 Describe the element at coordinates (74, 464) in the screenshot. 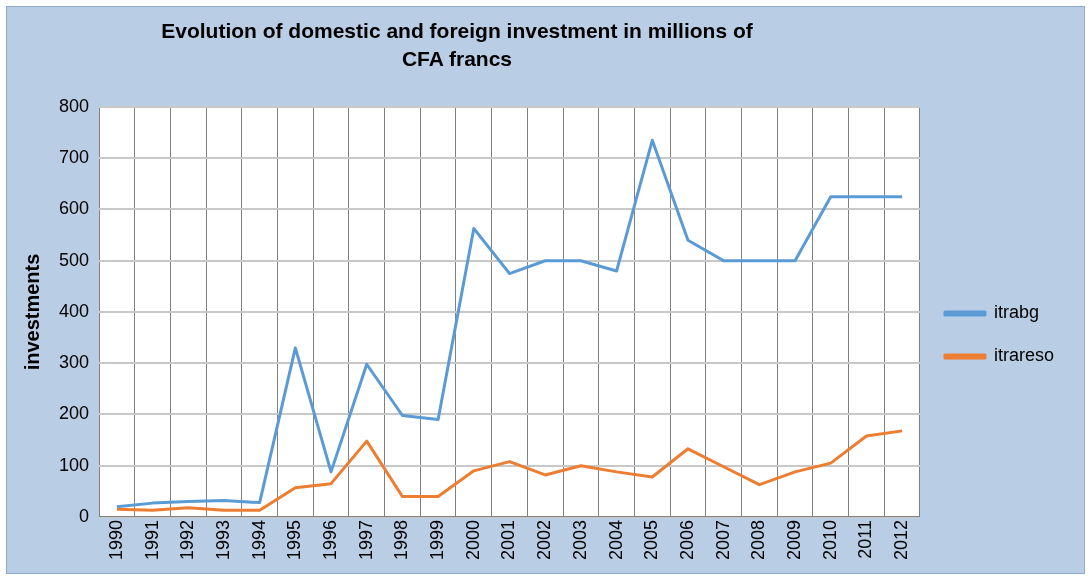

I see `y-tick-label: 100` at that location.